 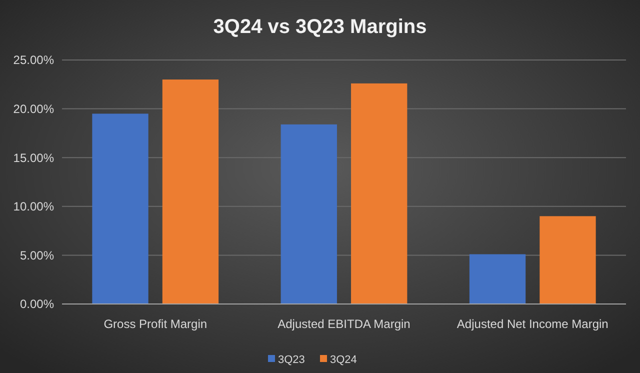 I want to click on y-tick-label: 20.00%, so click(x=33, y=109).